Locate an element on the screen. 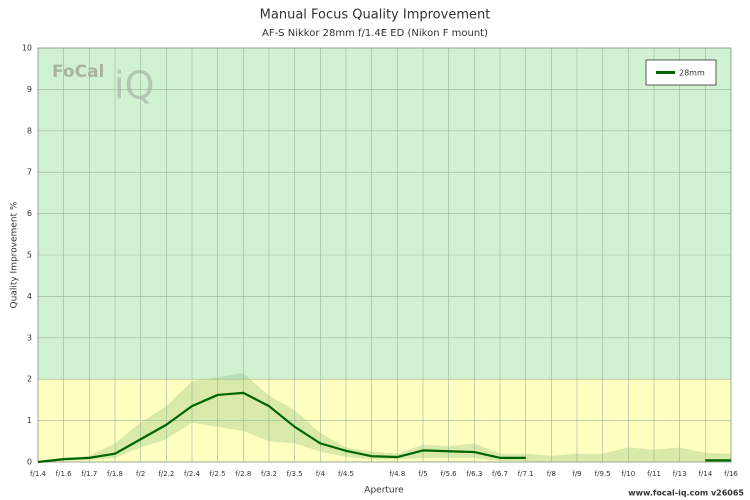 This screenshot has width=750, height=500. y-tick-label: 10 is located at coordinates (27, 48).